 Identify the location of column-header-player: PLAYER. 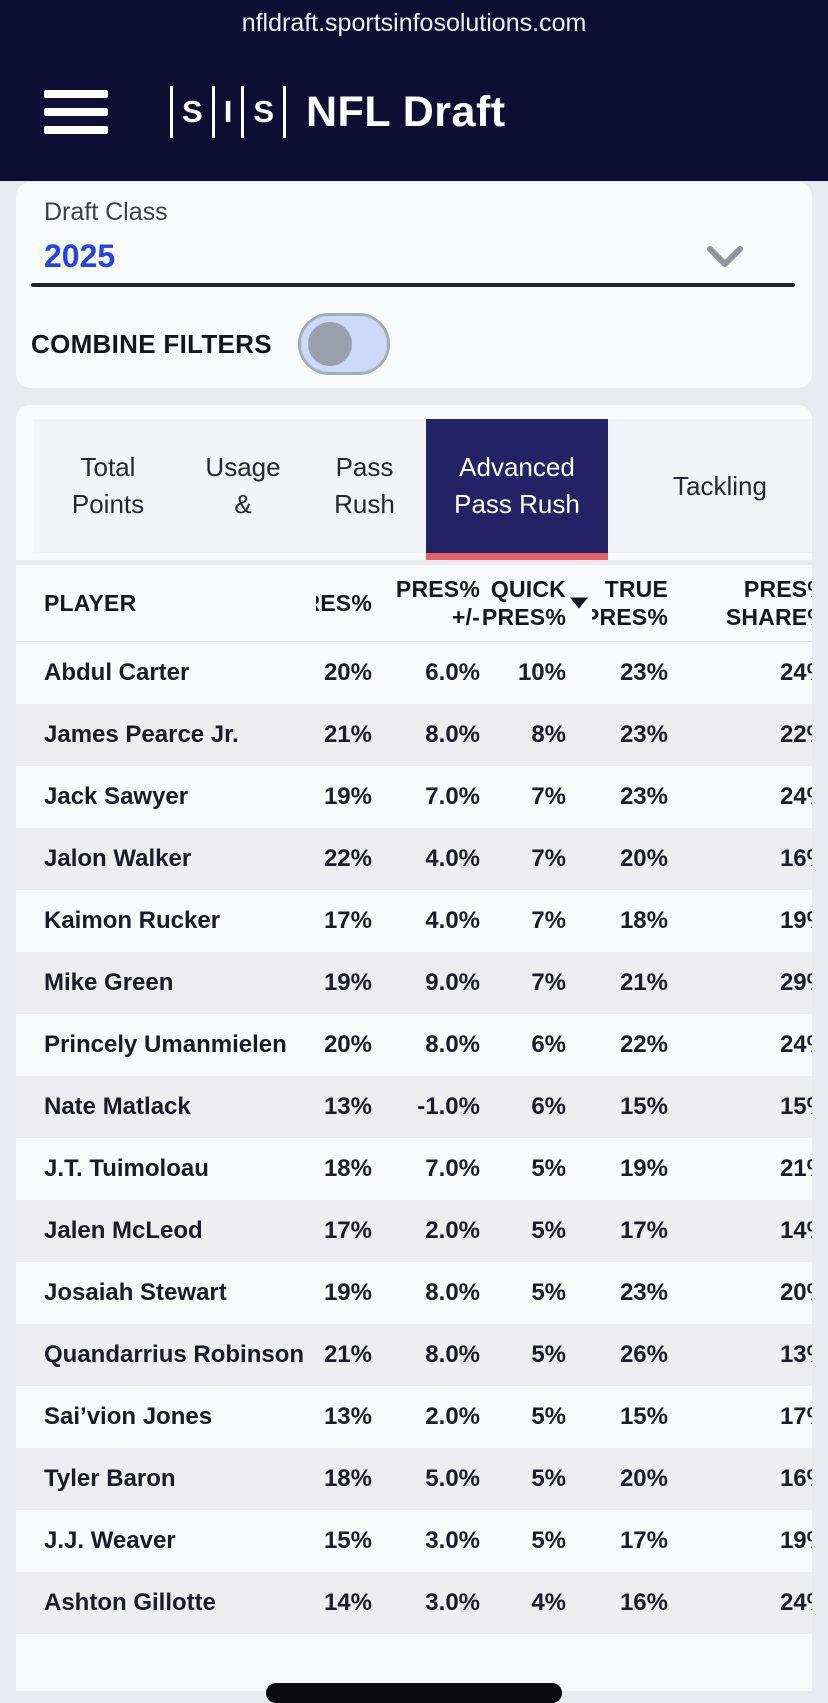
(166, 603).